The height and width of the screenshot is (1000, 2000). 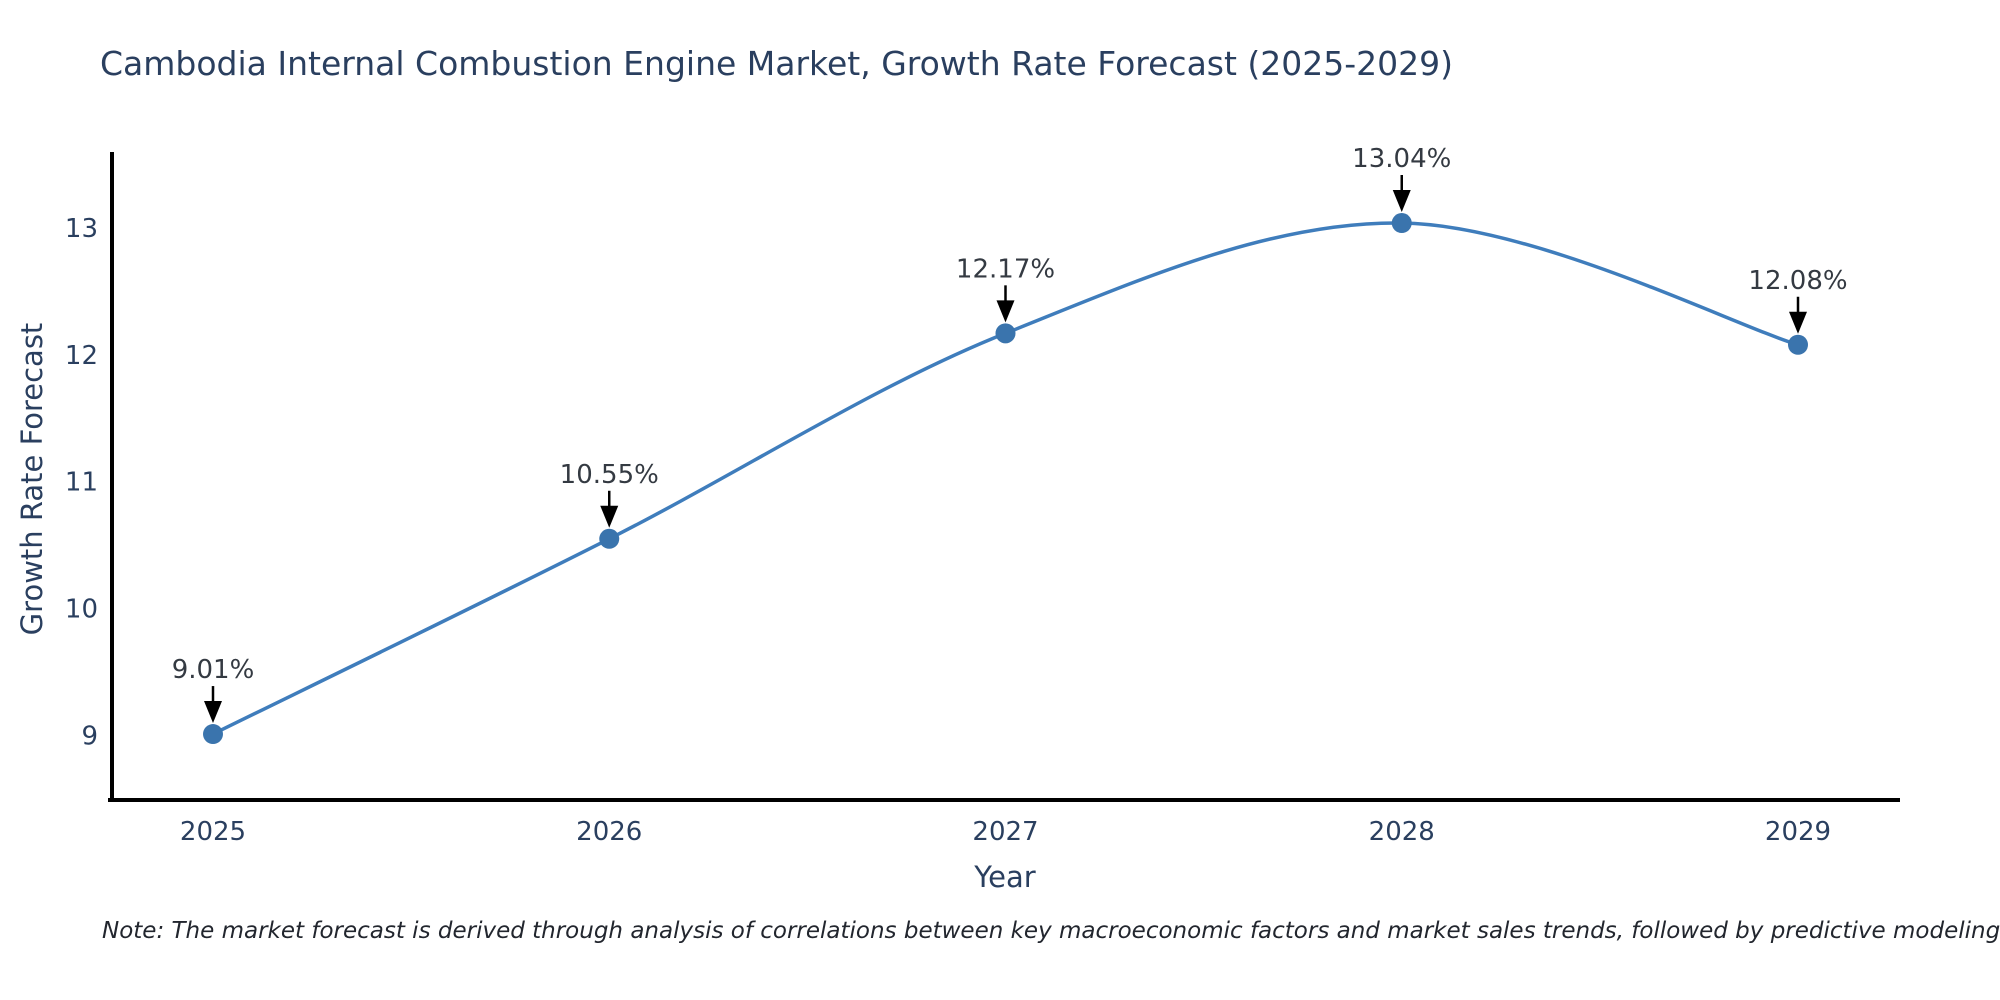 What do you see at coordinates (609, 832) in the screenshot?
I see `x-tick-2026: 2026` at bounding box center [609, 832].